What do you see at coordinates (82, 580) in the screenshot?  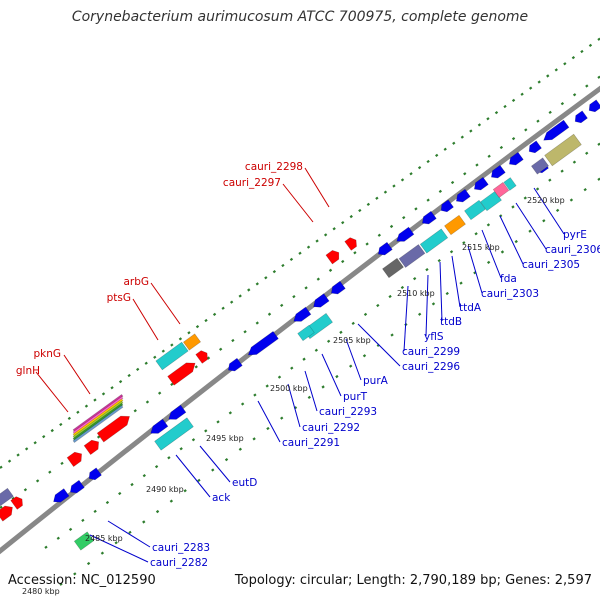 I see `accession-text: Accession: NC_012590` at bounding box center [82, 580].